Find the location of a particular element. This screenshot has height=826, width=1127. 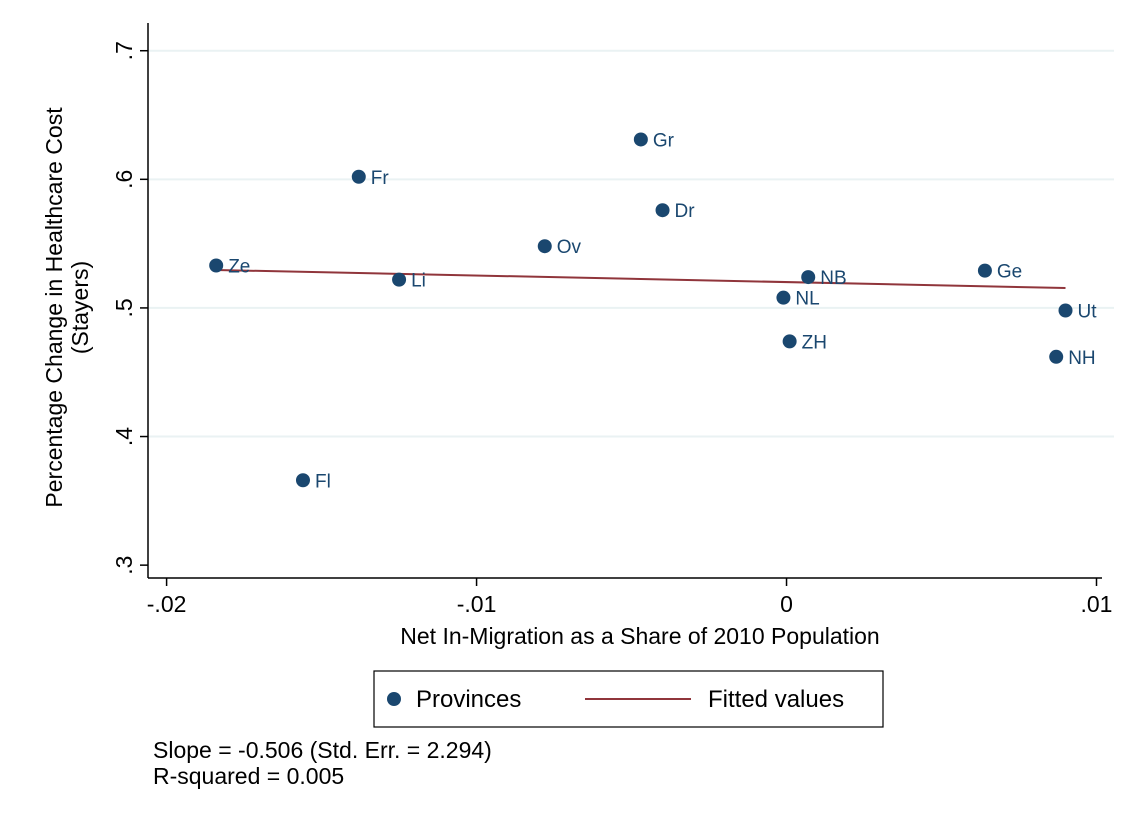

y-tick-label: .6 is located at coordinates (124, 179).